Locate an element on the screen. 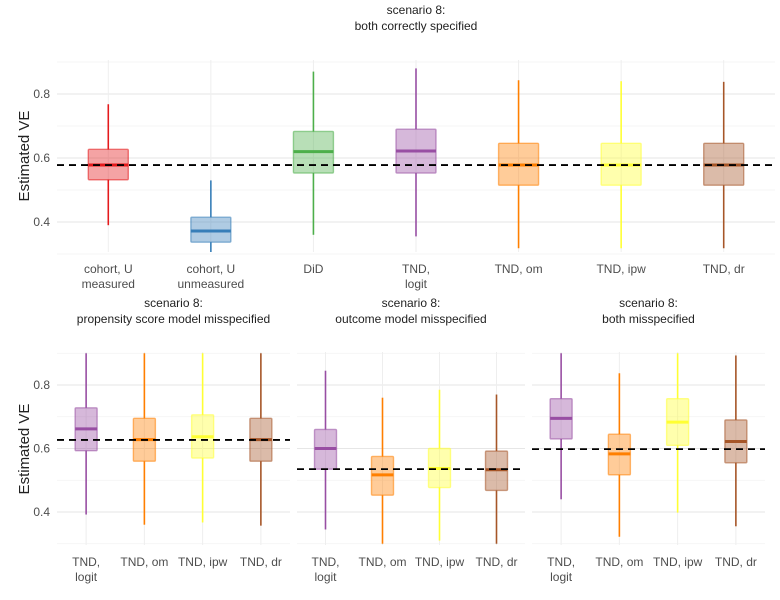  x-tick-label: unmeasured is located at coordinates (210, 284).